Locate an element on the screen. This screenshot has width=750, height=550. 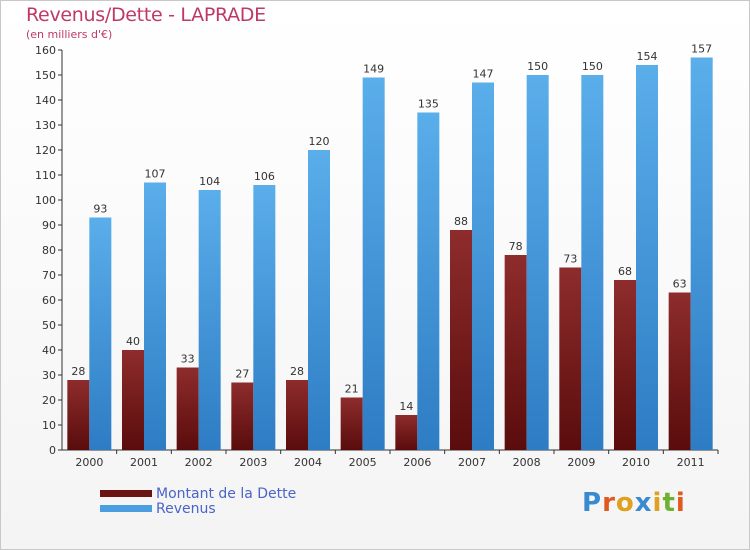
legend: Montant de la Dette Revenus is located at coordinates (198, 501).